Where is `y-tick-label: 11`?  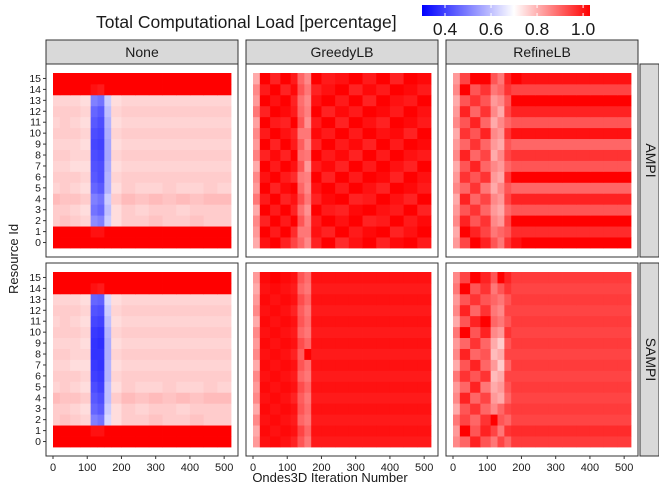
y-tick-label: 11 is located at coordinates (35, 123).